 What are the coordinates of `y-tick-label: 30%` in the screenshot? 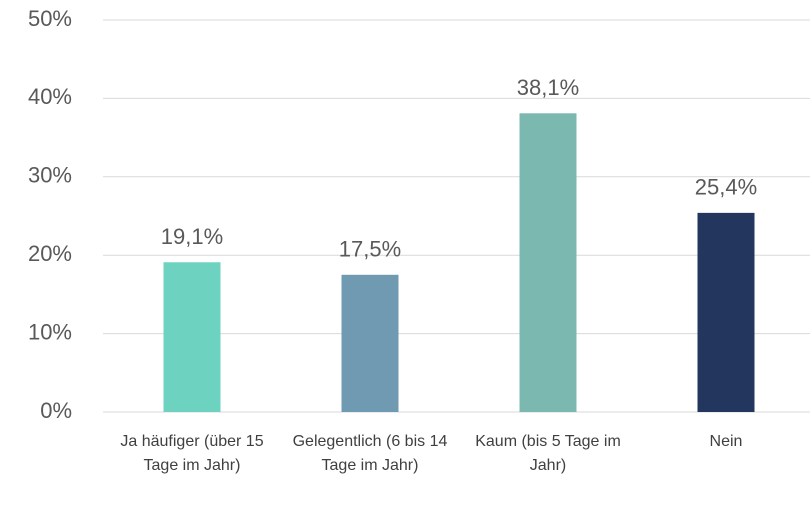 It's located at (50, 175).